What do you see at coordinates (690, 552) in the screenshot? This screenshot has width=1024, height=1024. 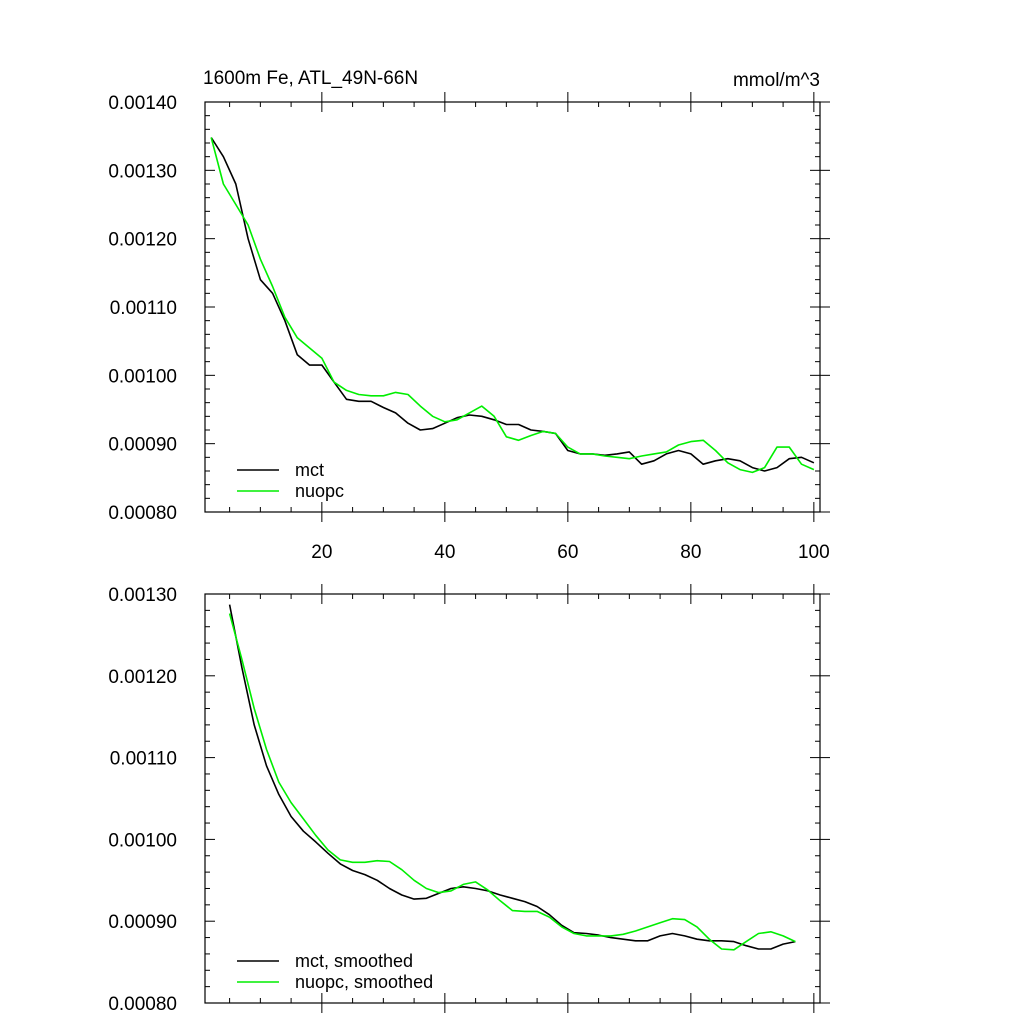 I see `x-tick-label: 80` at bounding box center [690, 552].